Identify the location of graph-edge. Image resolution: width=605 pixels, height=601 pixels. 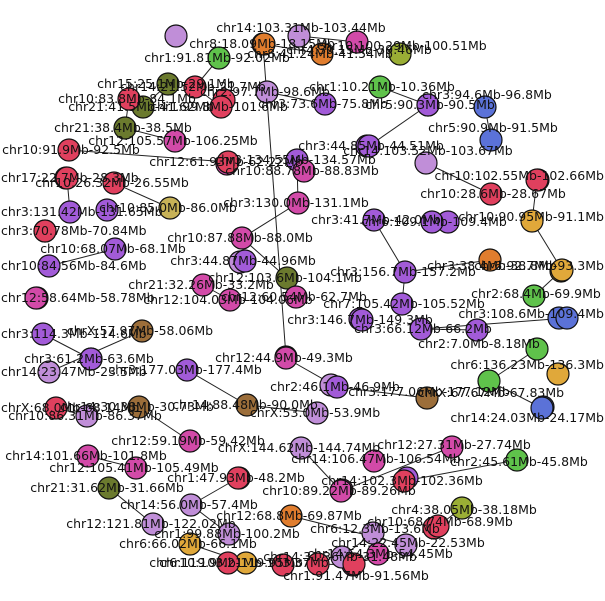
(458, 178).